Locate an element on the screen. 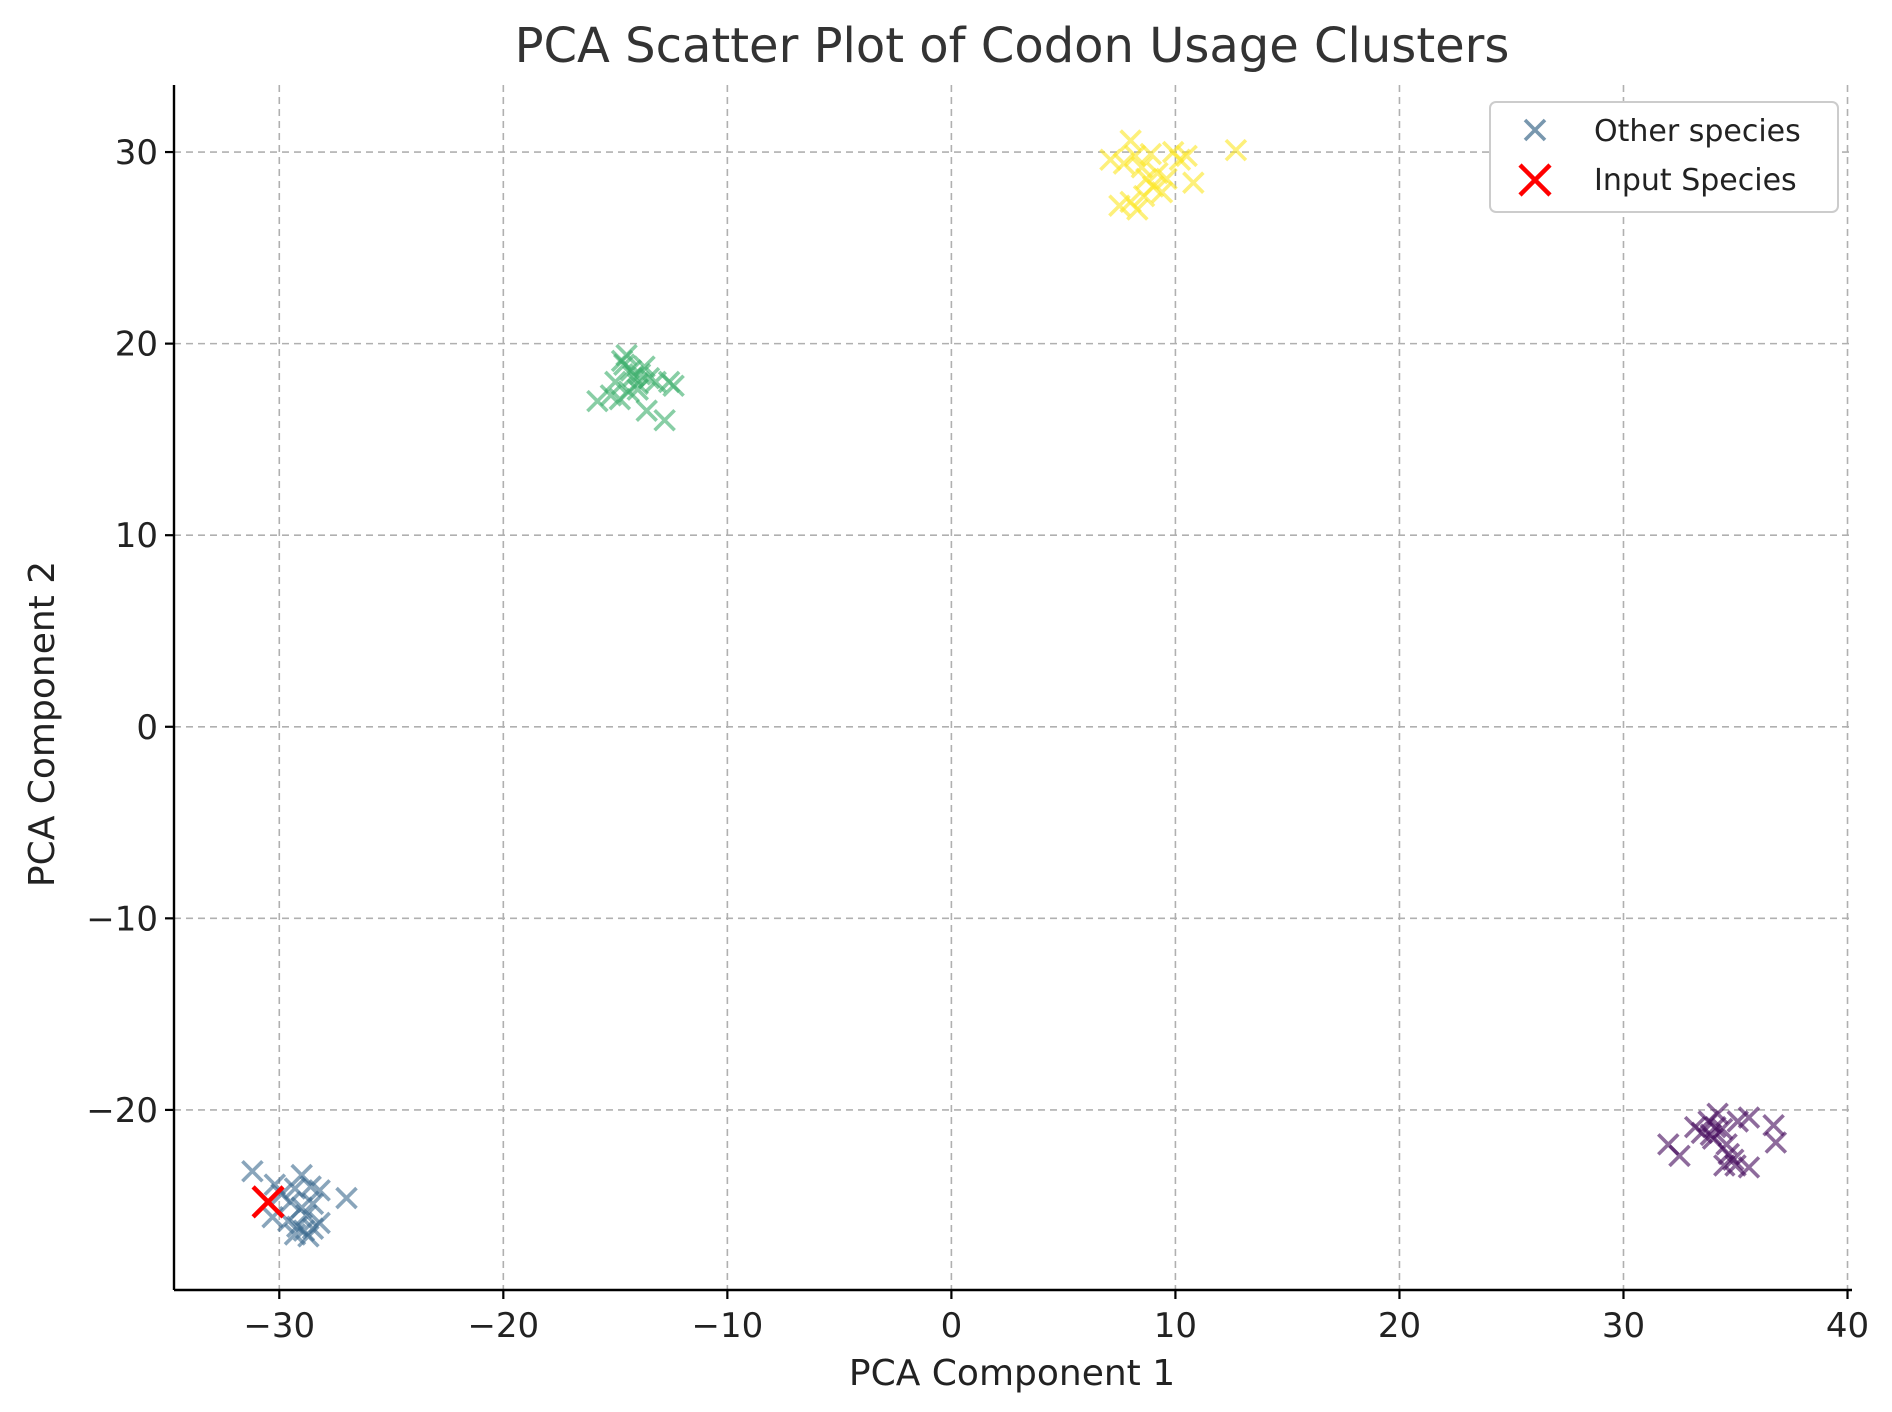 The height and width of the screenshot is (1412, 1892). x-axis-label: PCA Component 1 is located at coordinates (1012, 1373).